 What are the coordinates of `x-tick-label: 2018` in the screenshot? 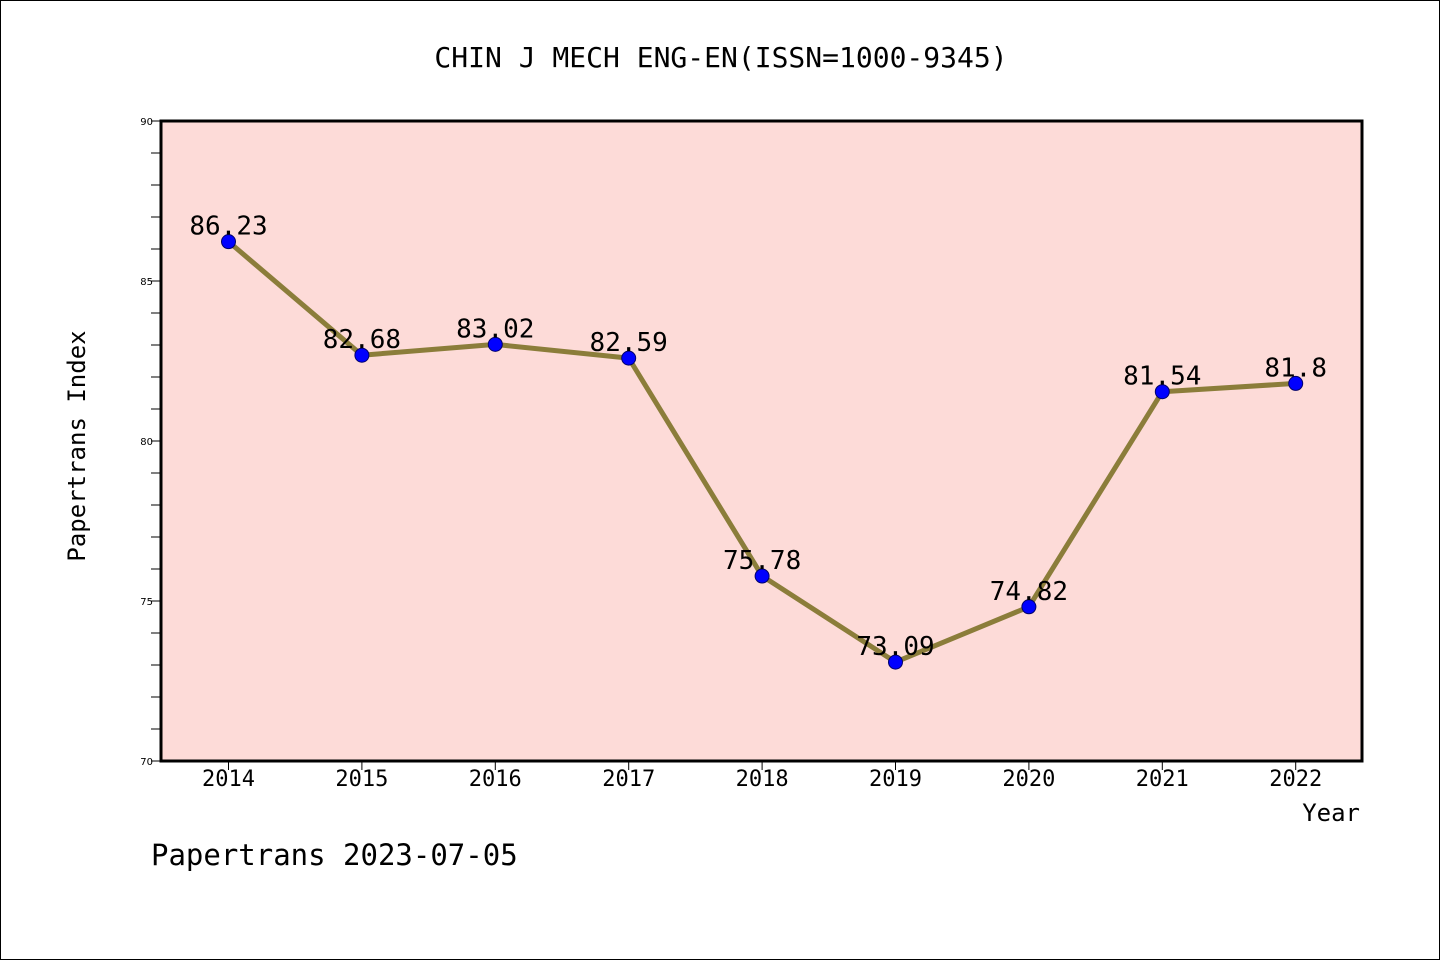 It's located at (762, 779).